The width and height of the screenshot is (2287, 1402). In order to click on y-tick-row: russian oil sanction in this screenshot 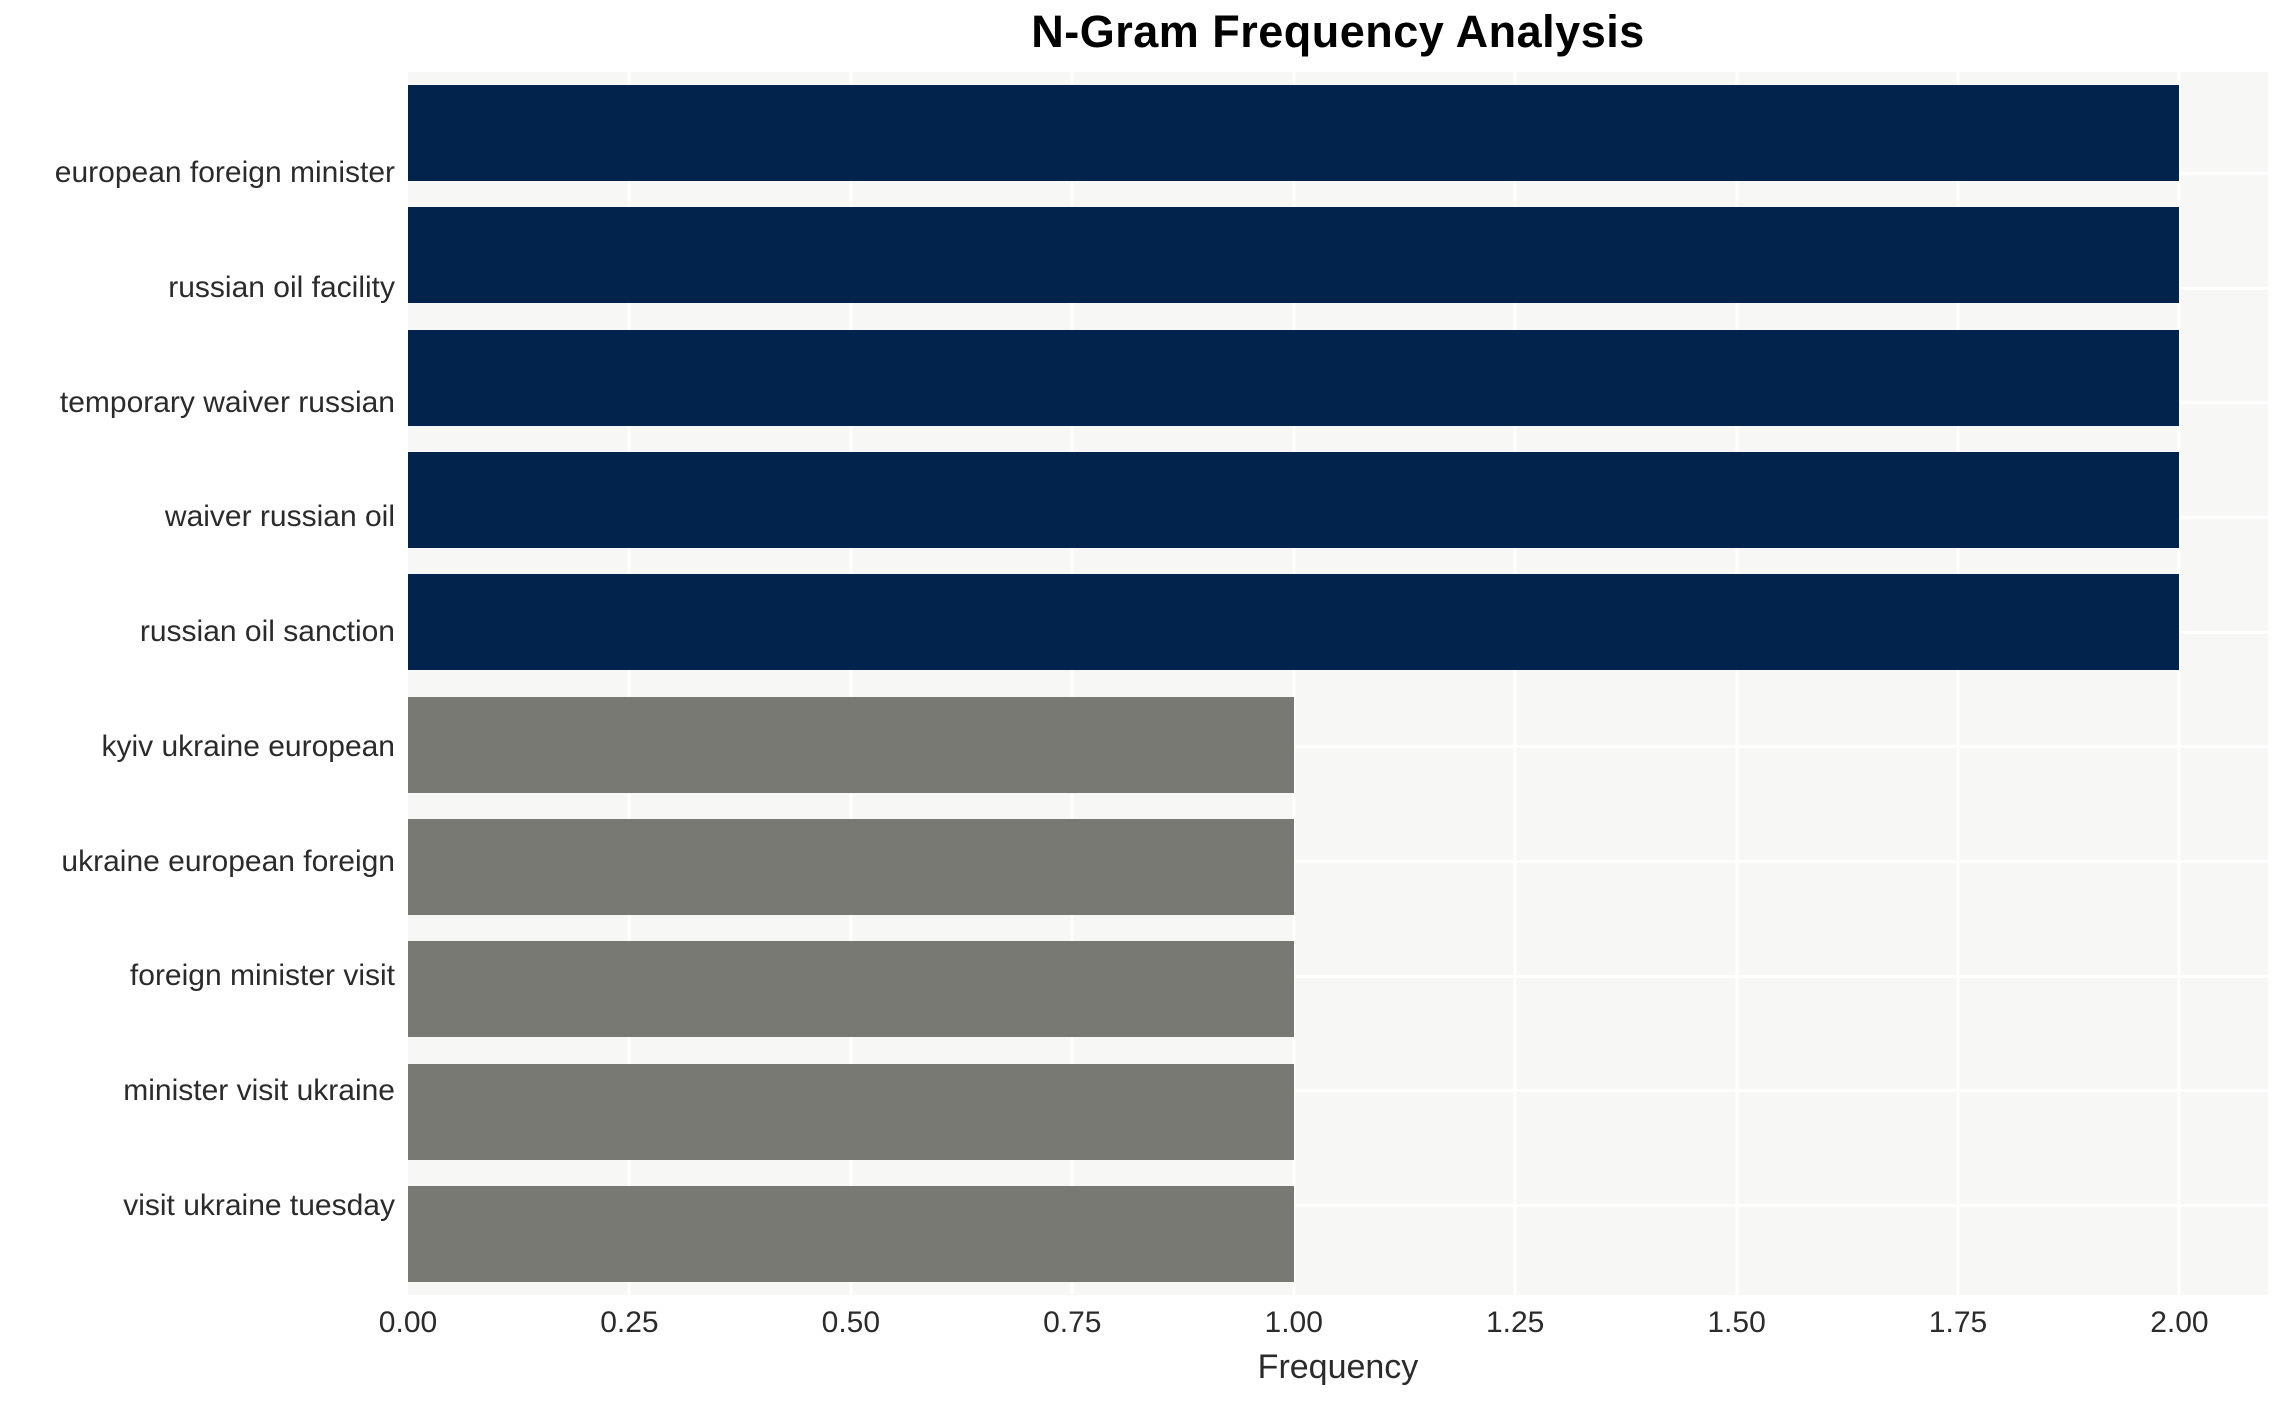, I will do `click(204, 632)`.